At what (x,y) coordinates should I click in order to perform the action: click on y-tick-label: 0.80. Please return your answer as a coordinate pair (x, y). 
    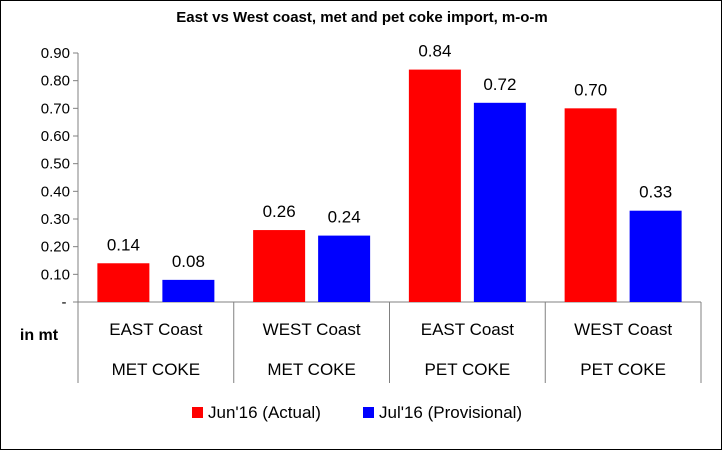
    Looking at the image, I should click on (55, 81).